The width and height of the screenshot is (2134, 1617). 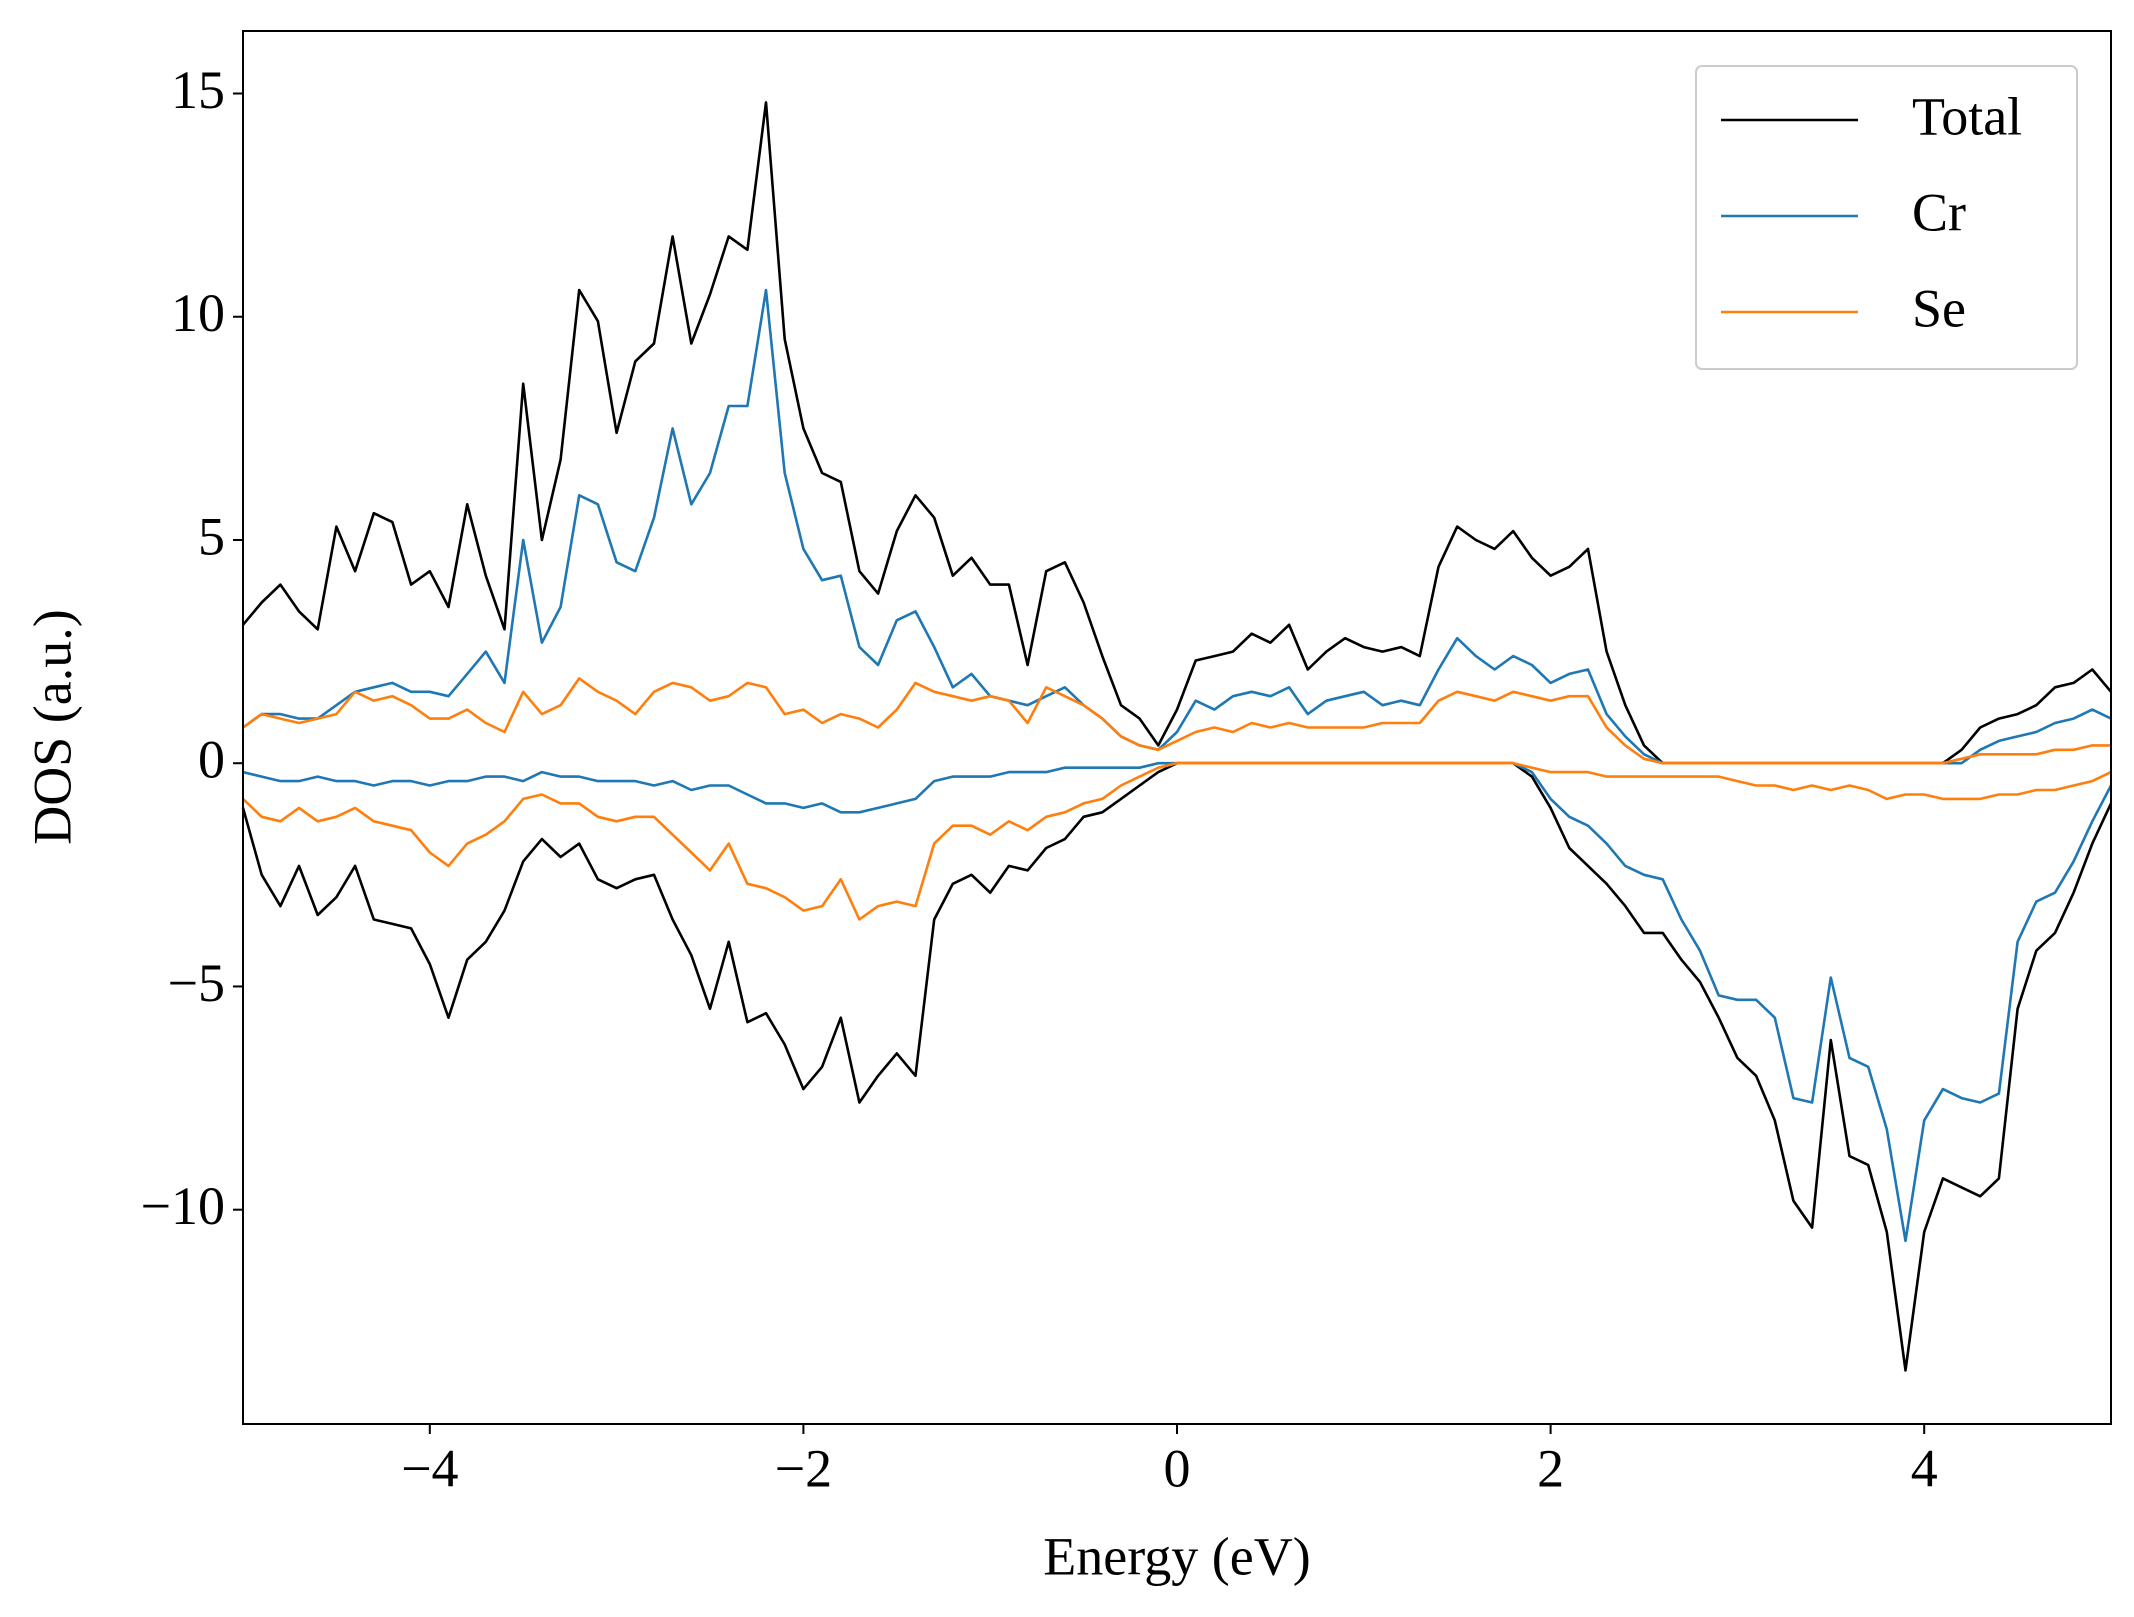 What do you see at coordinates (198, 313) in the screenshot?
I see `y-tick-label: 10` at bounding box center [198, 313].